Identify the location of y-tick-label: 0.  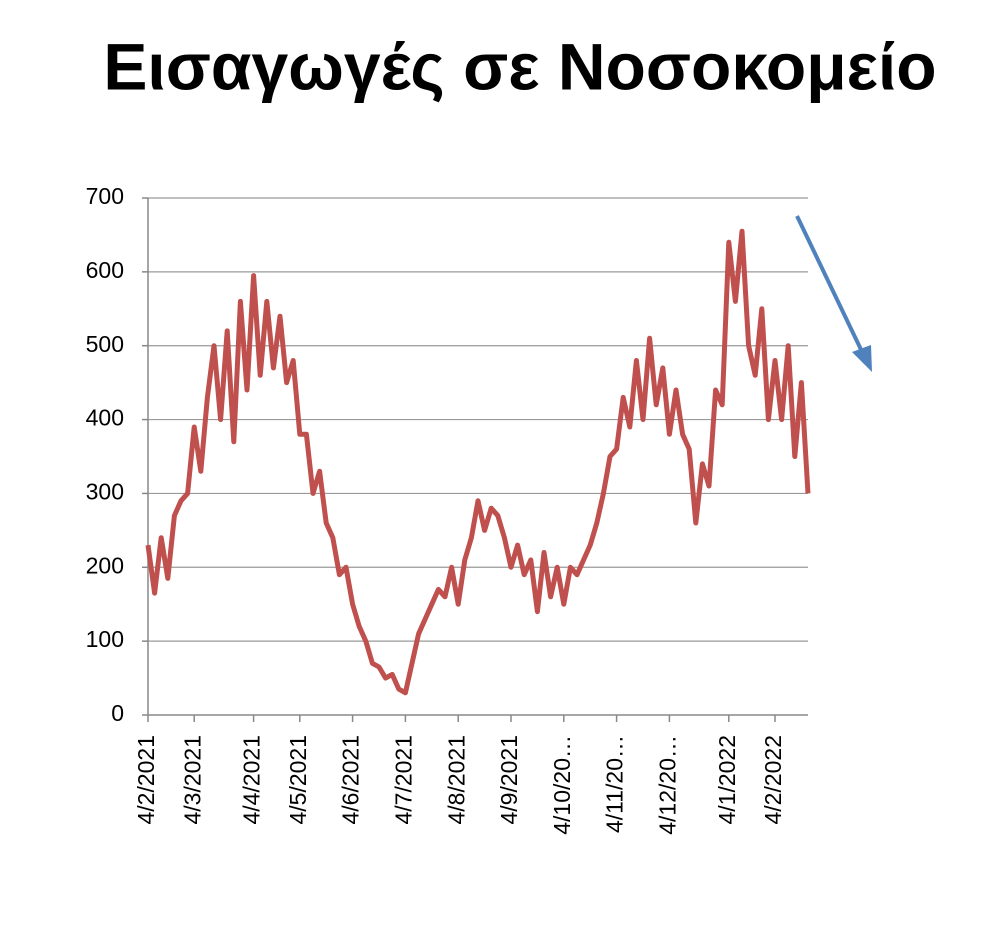
(117, 713).